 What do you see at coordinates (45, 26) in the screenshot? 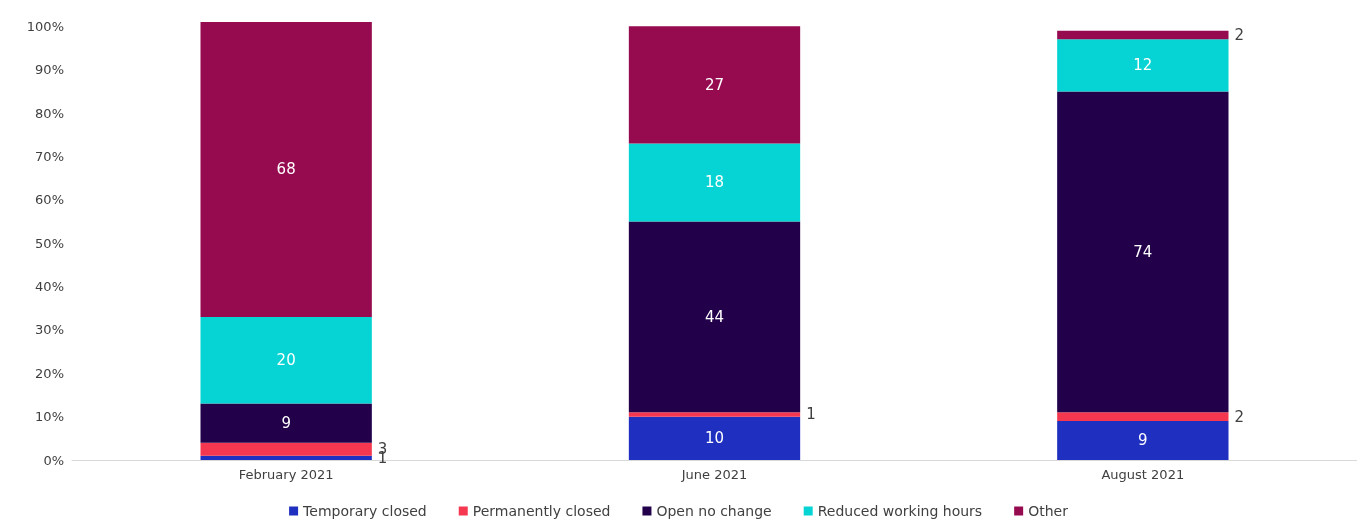
I see `y-tick-label: 100%` at bounding box center [45, 26].